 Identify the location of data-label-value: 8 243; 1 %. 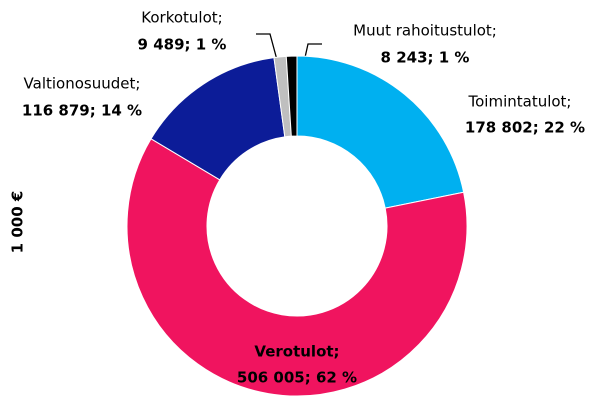
(425, 58).